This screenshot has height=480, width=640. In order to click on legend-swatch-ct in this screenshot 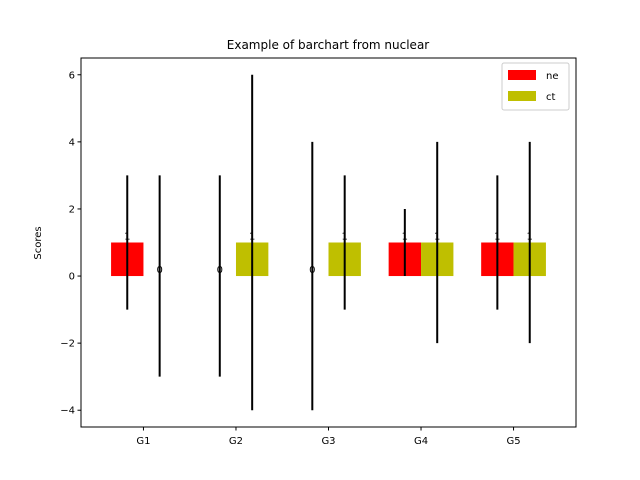, I will do `click(522, 96)`.